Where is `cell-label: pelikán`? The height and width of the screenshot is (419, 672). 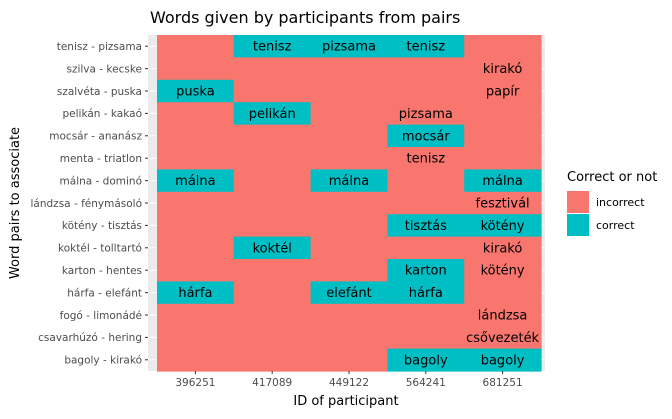
cell-label: pelikán is located at coordinates (272, 114).